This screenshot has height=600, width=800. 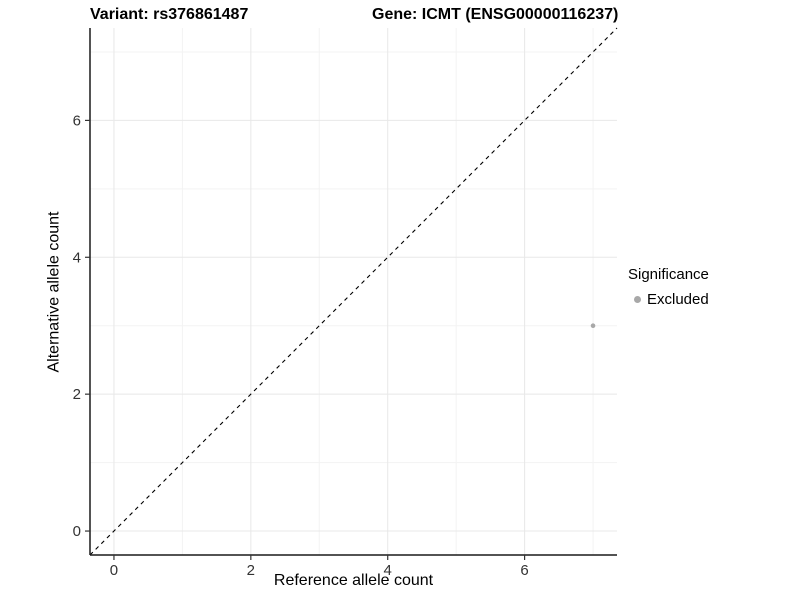 I want to click on gene-title: Gene: ICMT (ENSG00000116237), so click(x=495, y=14).